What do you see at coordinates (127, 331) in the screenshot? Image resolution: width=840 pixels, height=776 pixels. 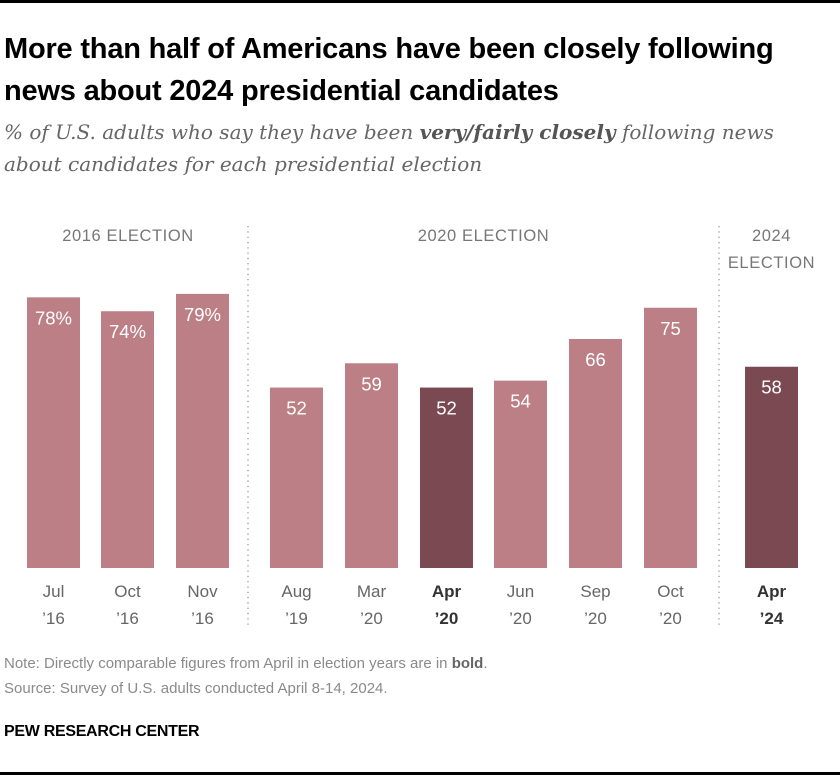 I see `data-label: 74%` at bounding box center [127, 331].